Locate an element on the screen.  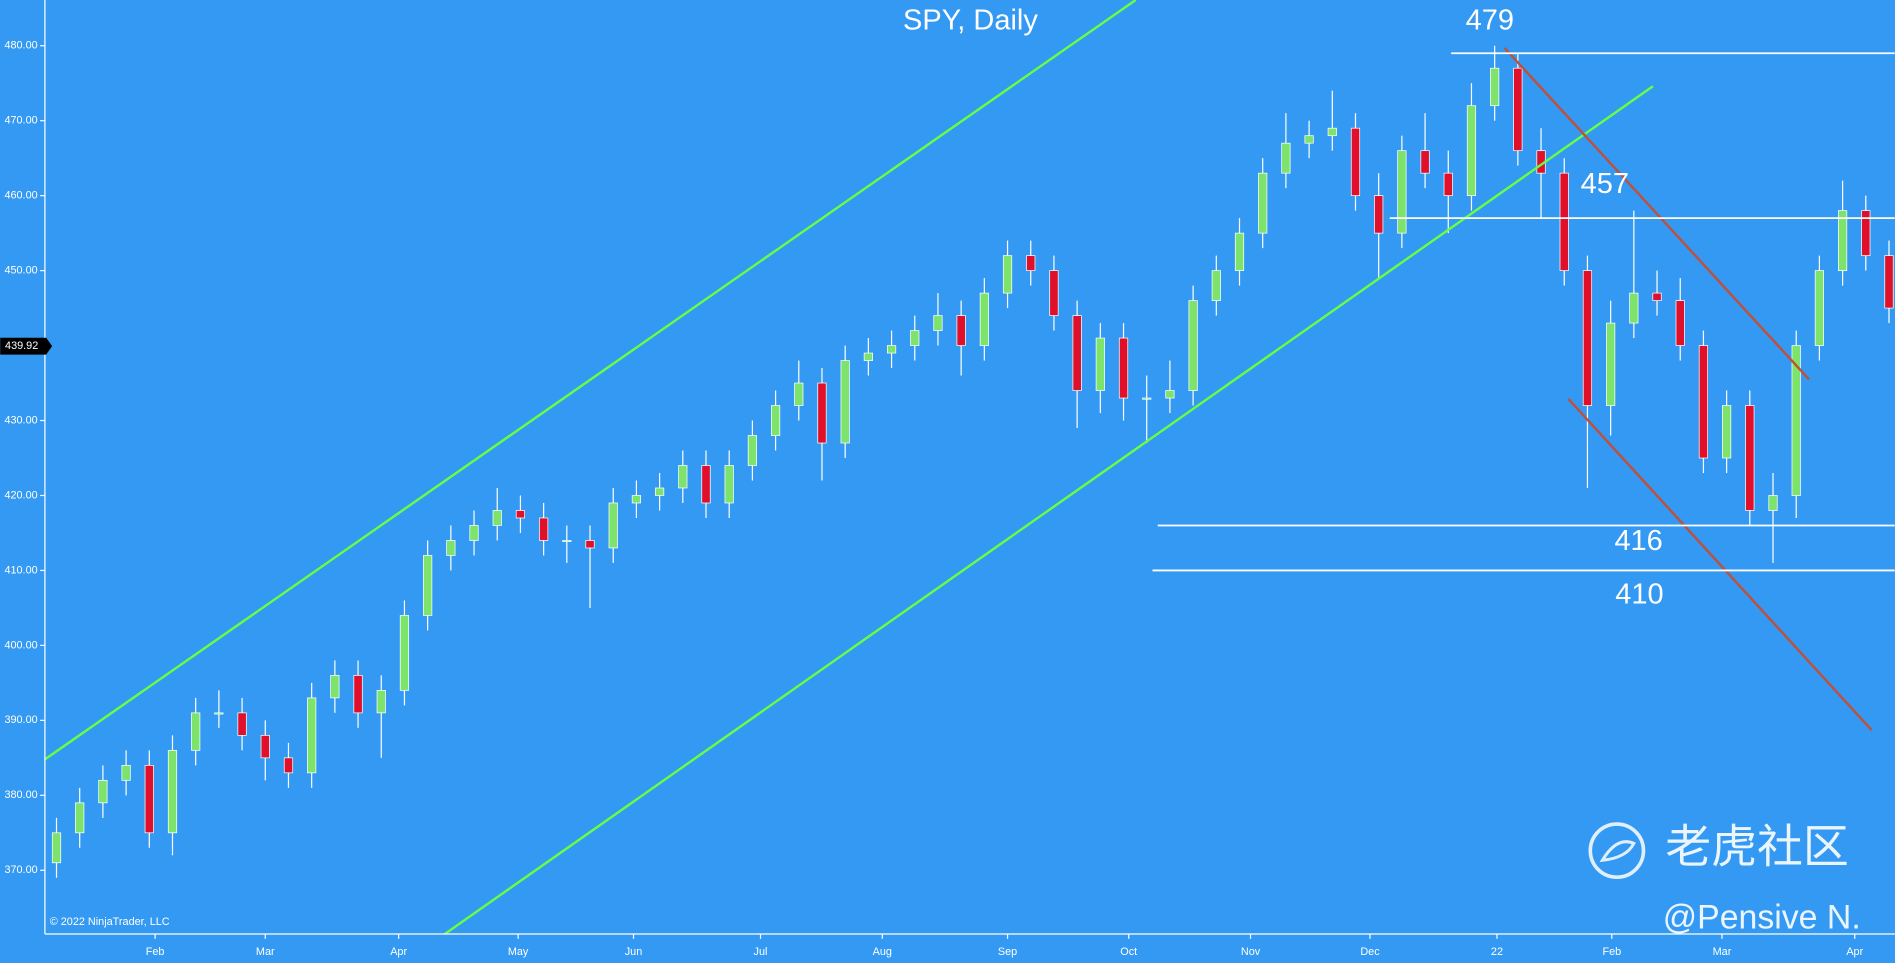
chart-title: SPY, Daily is located at coordinates (970, 20).